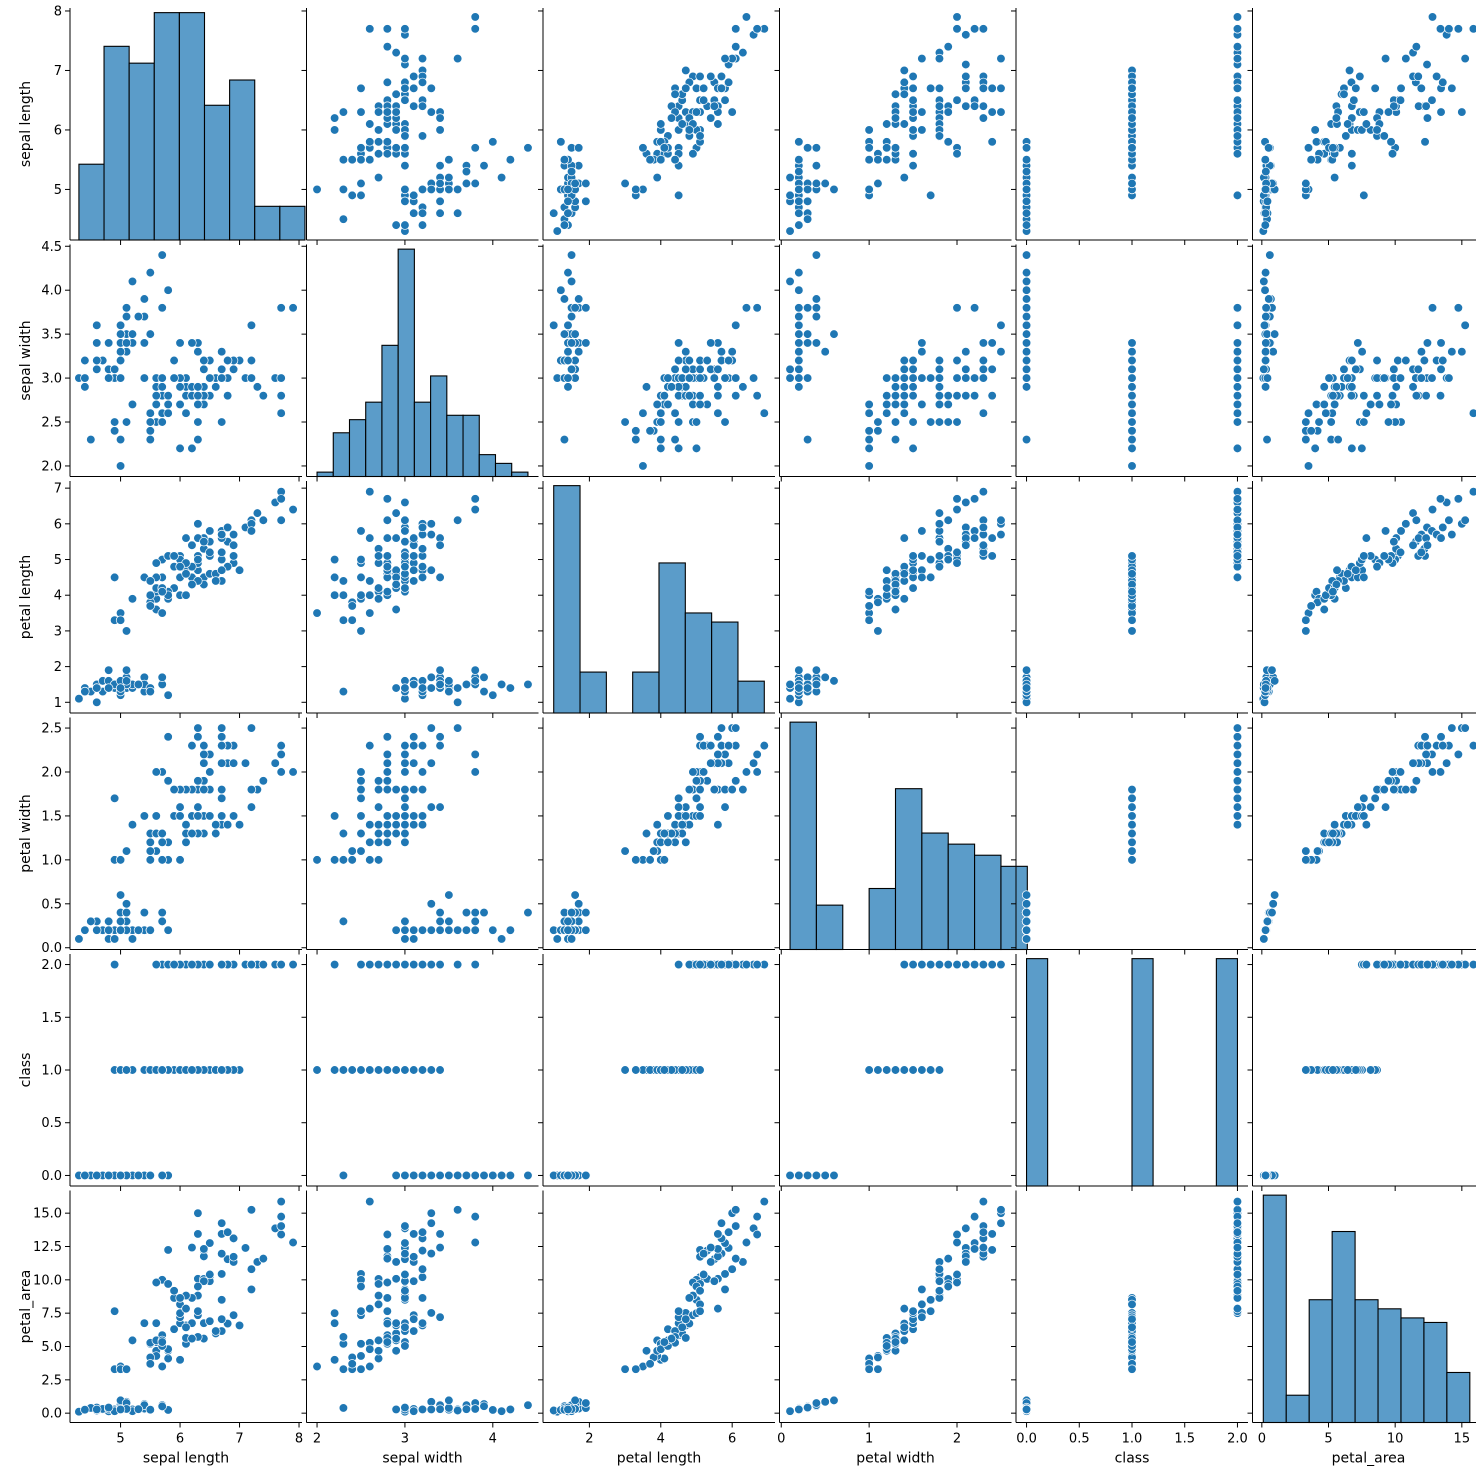  Describe the element at coordinates (51, 1123) in the screenshot. I see `y-tick-label: 0.5` at that location.